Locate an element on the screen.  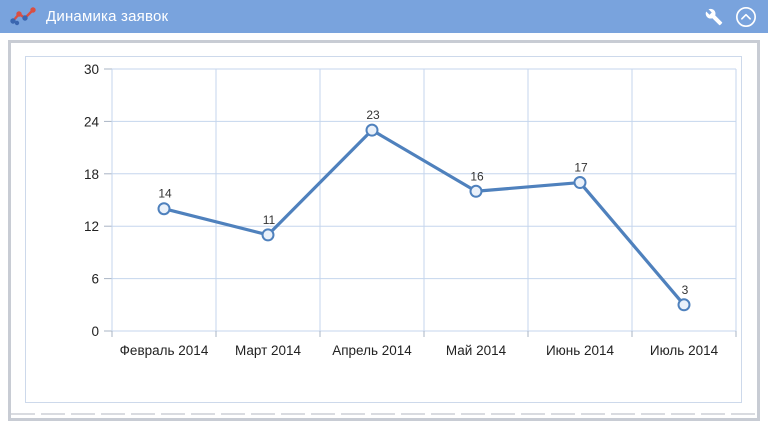
svg-text: 24 is located at coordinates (92, 121).